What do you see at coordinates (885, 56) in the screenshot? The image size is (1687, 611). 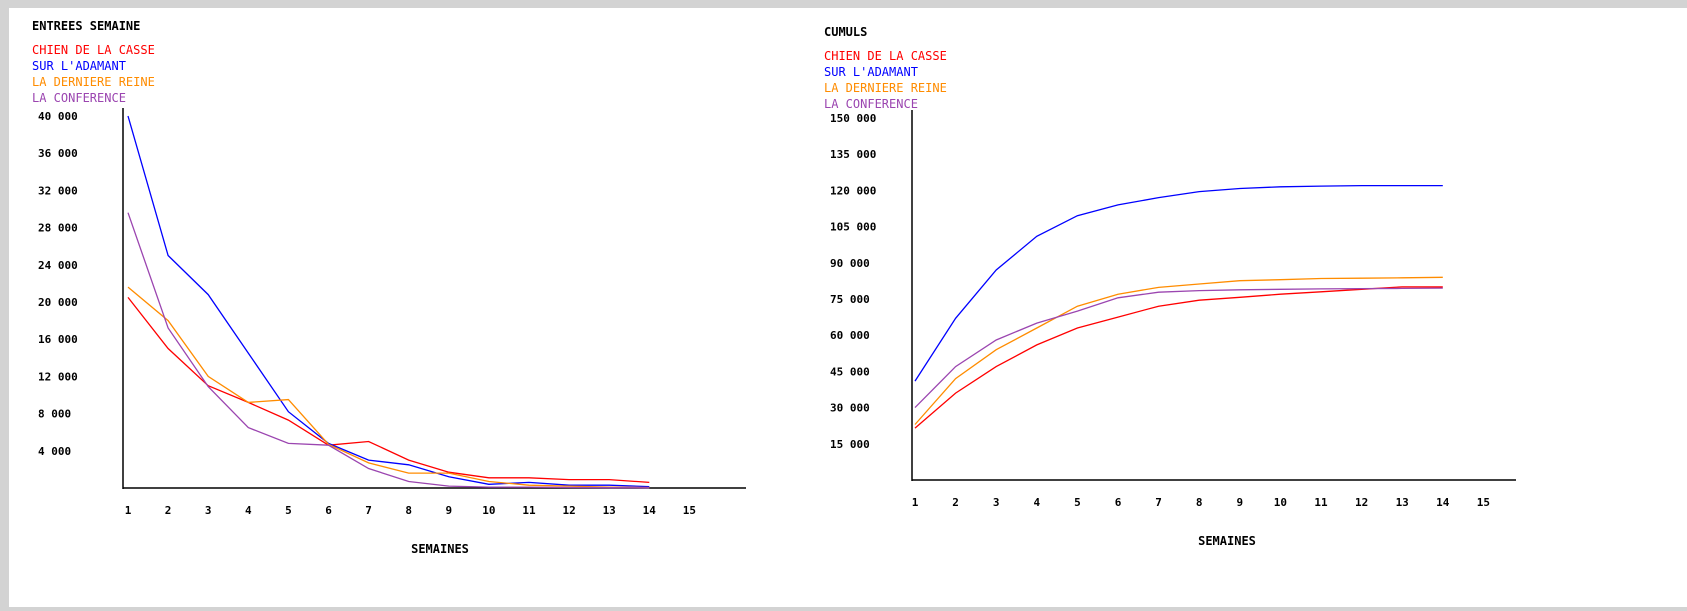 I see `chart2-legend-entry: CHIEN DE LA CASSE` at bounding box center [885, 56].